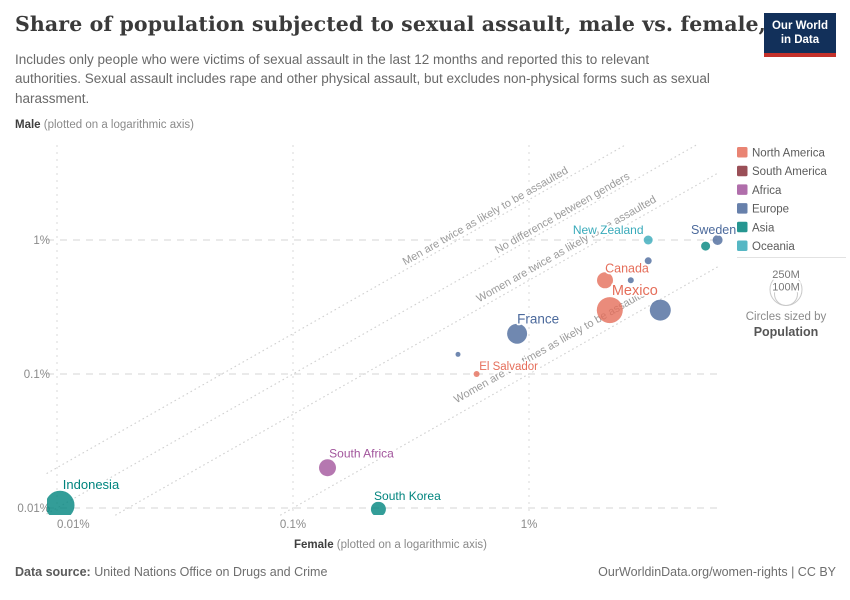 This screenshot has width=850, height=600. Describe the element at coordinates (634, 291) in the screenshot. I see `country-label-mexico: Mexico` at that location.